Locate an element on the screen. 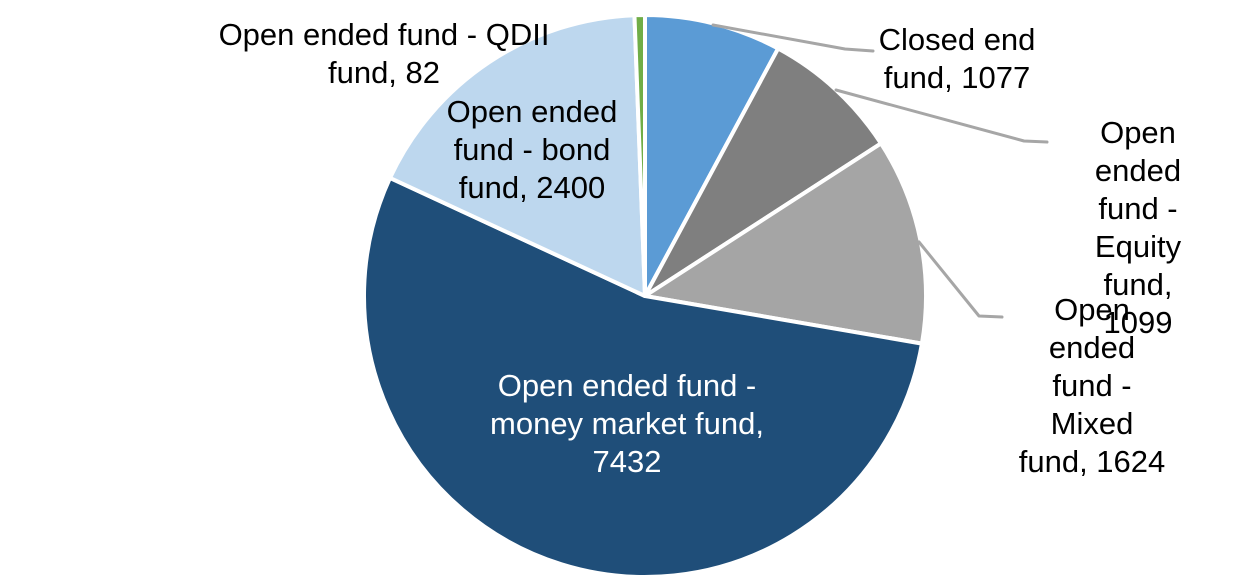 This screenshot has width=1250, height=584. leader-line-closed-end-fund is located at coordinates (793, 38).